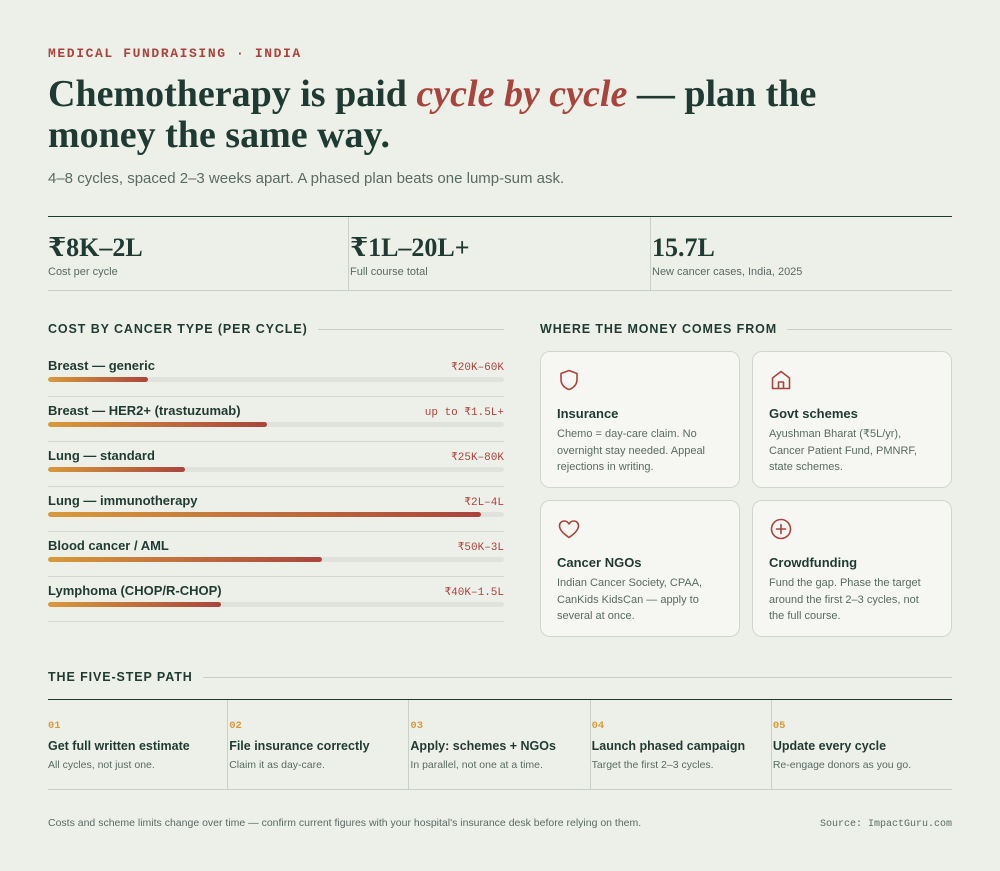  I want to click on section-title: COST BY CANCER TYPE (PER CYCLE), so click(276, 329).